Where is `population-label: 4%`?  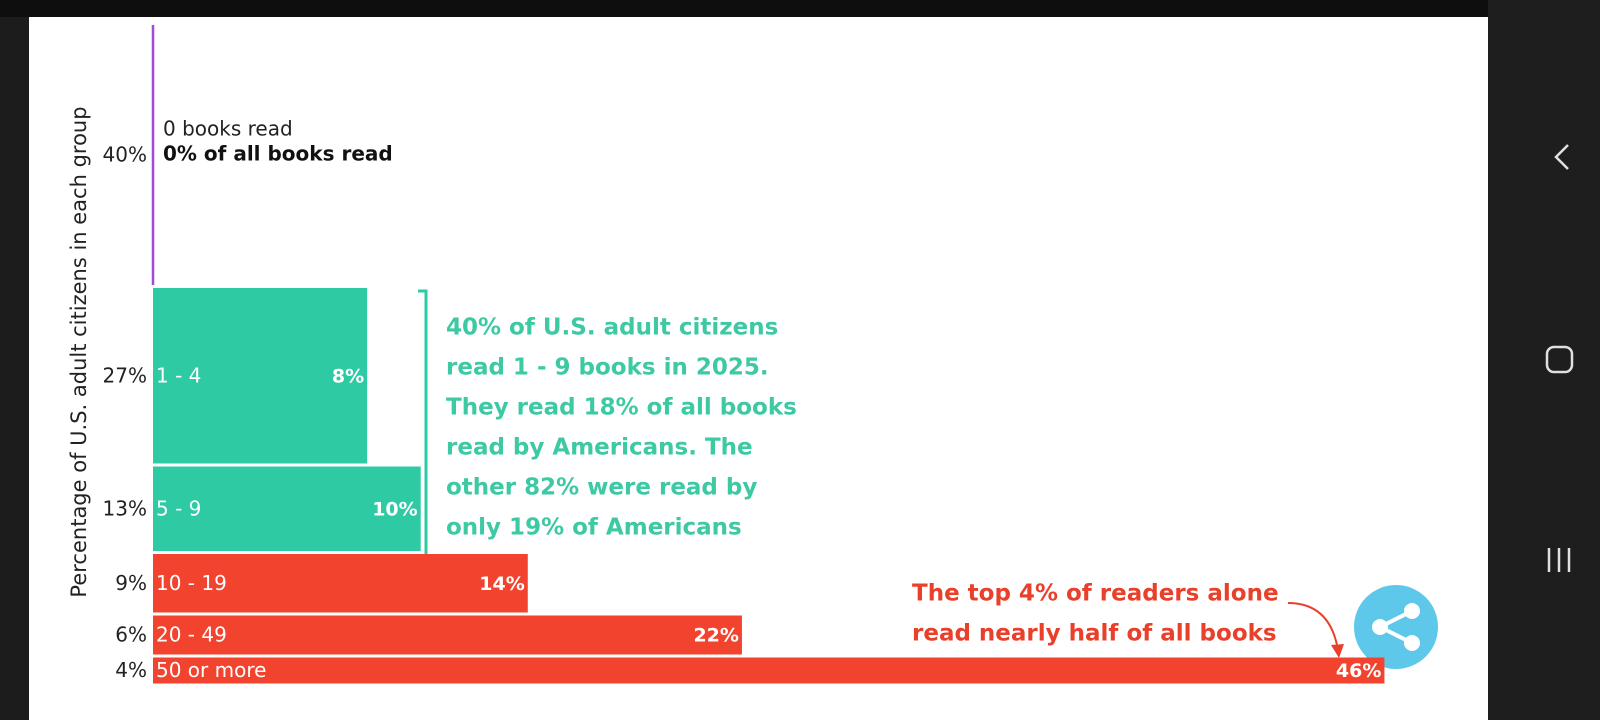 population-label: 4% is located at coordinates (131, 670).